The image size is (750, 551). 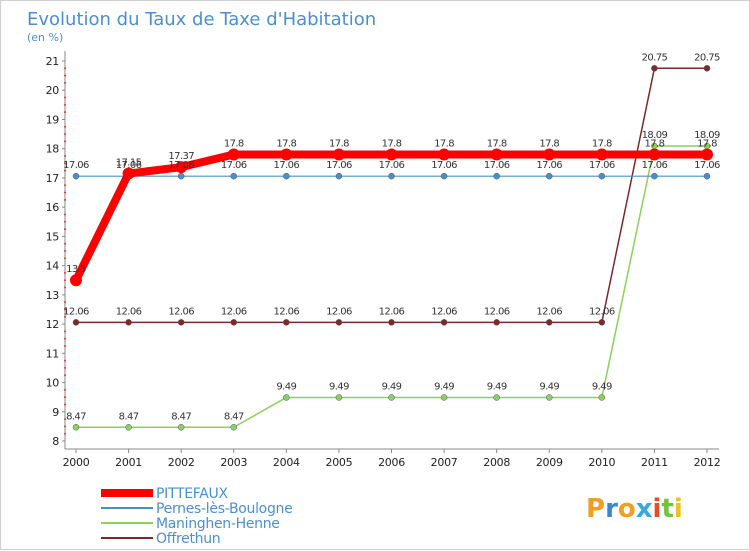 I want to click on data-label: 20.75, so click(x=655, y=57).